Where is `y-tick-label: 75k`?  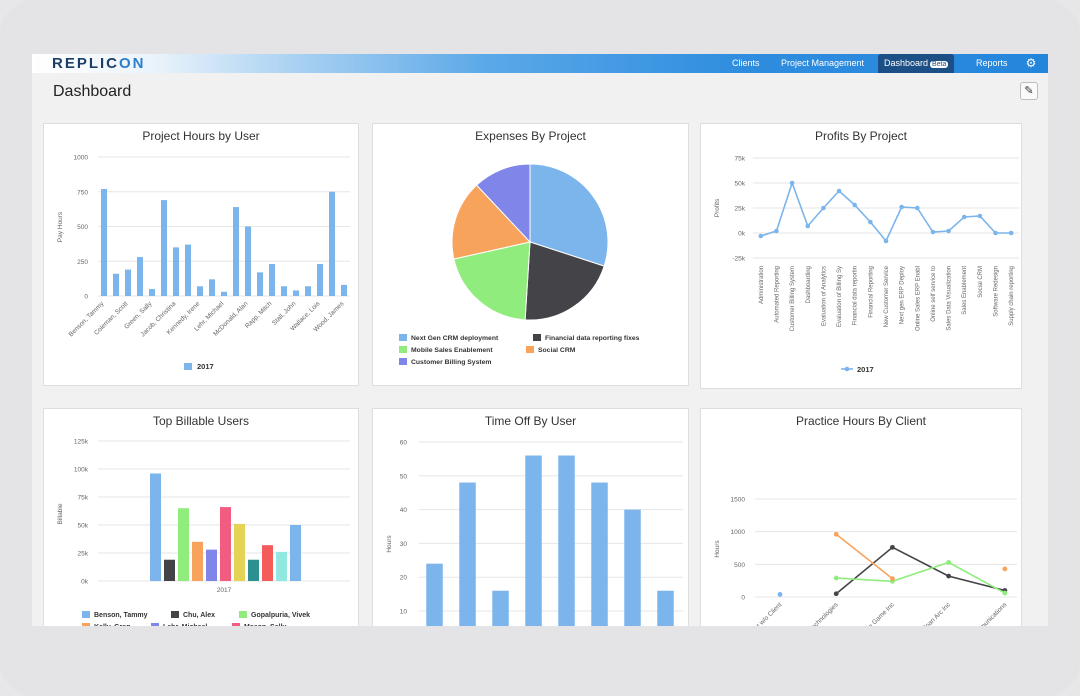 y-tick-label: 75k is located at coordinates (740, 159).